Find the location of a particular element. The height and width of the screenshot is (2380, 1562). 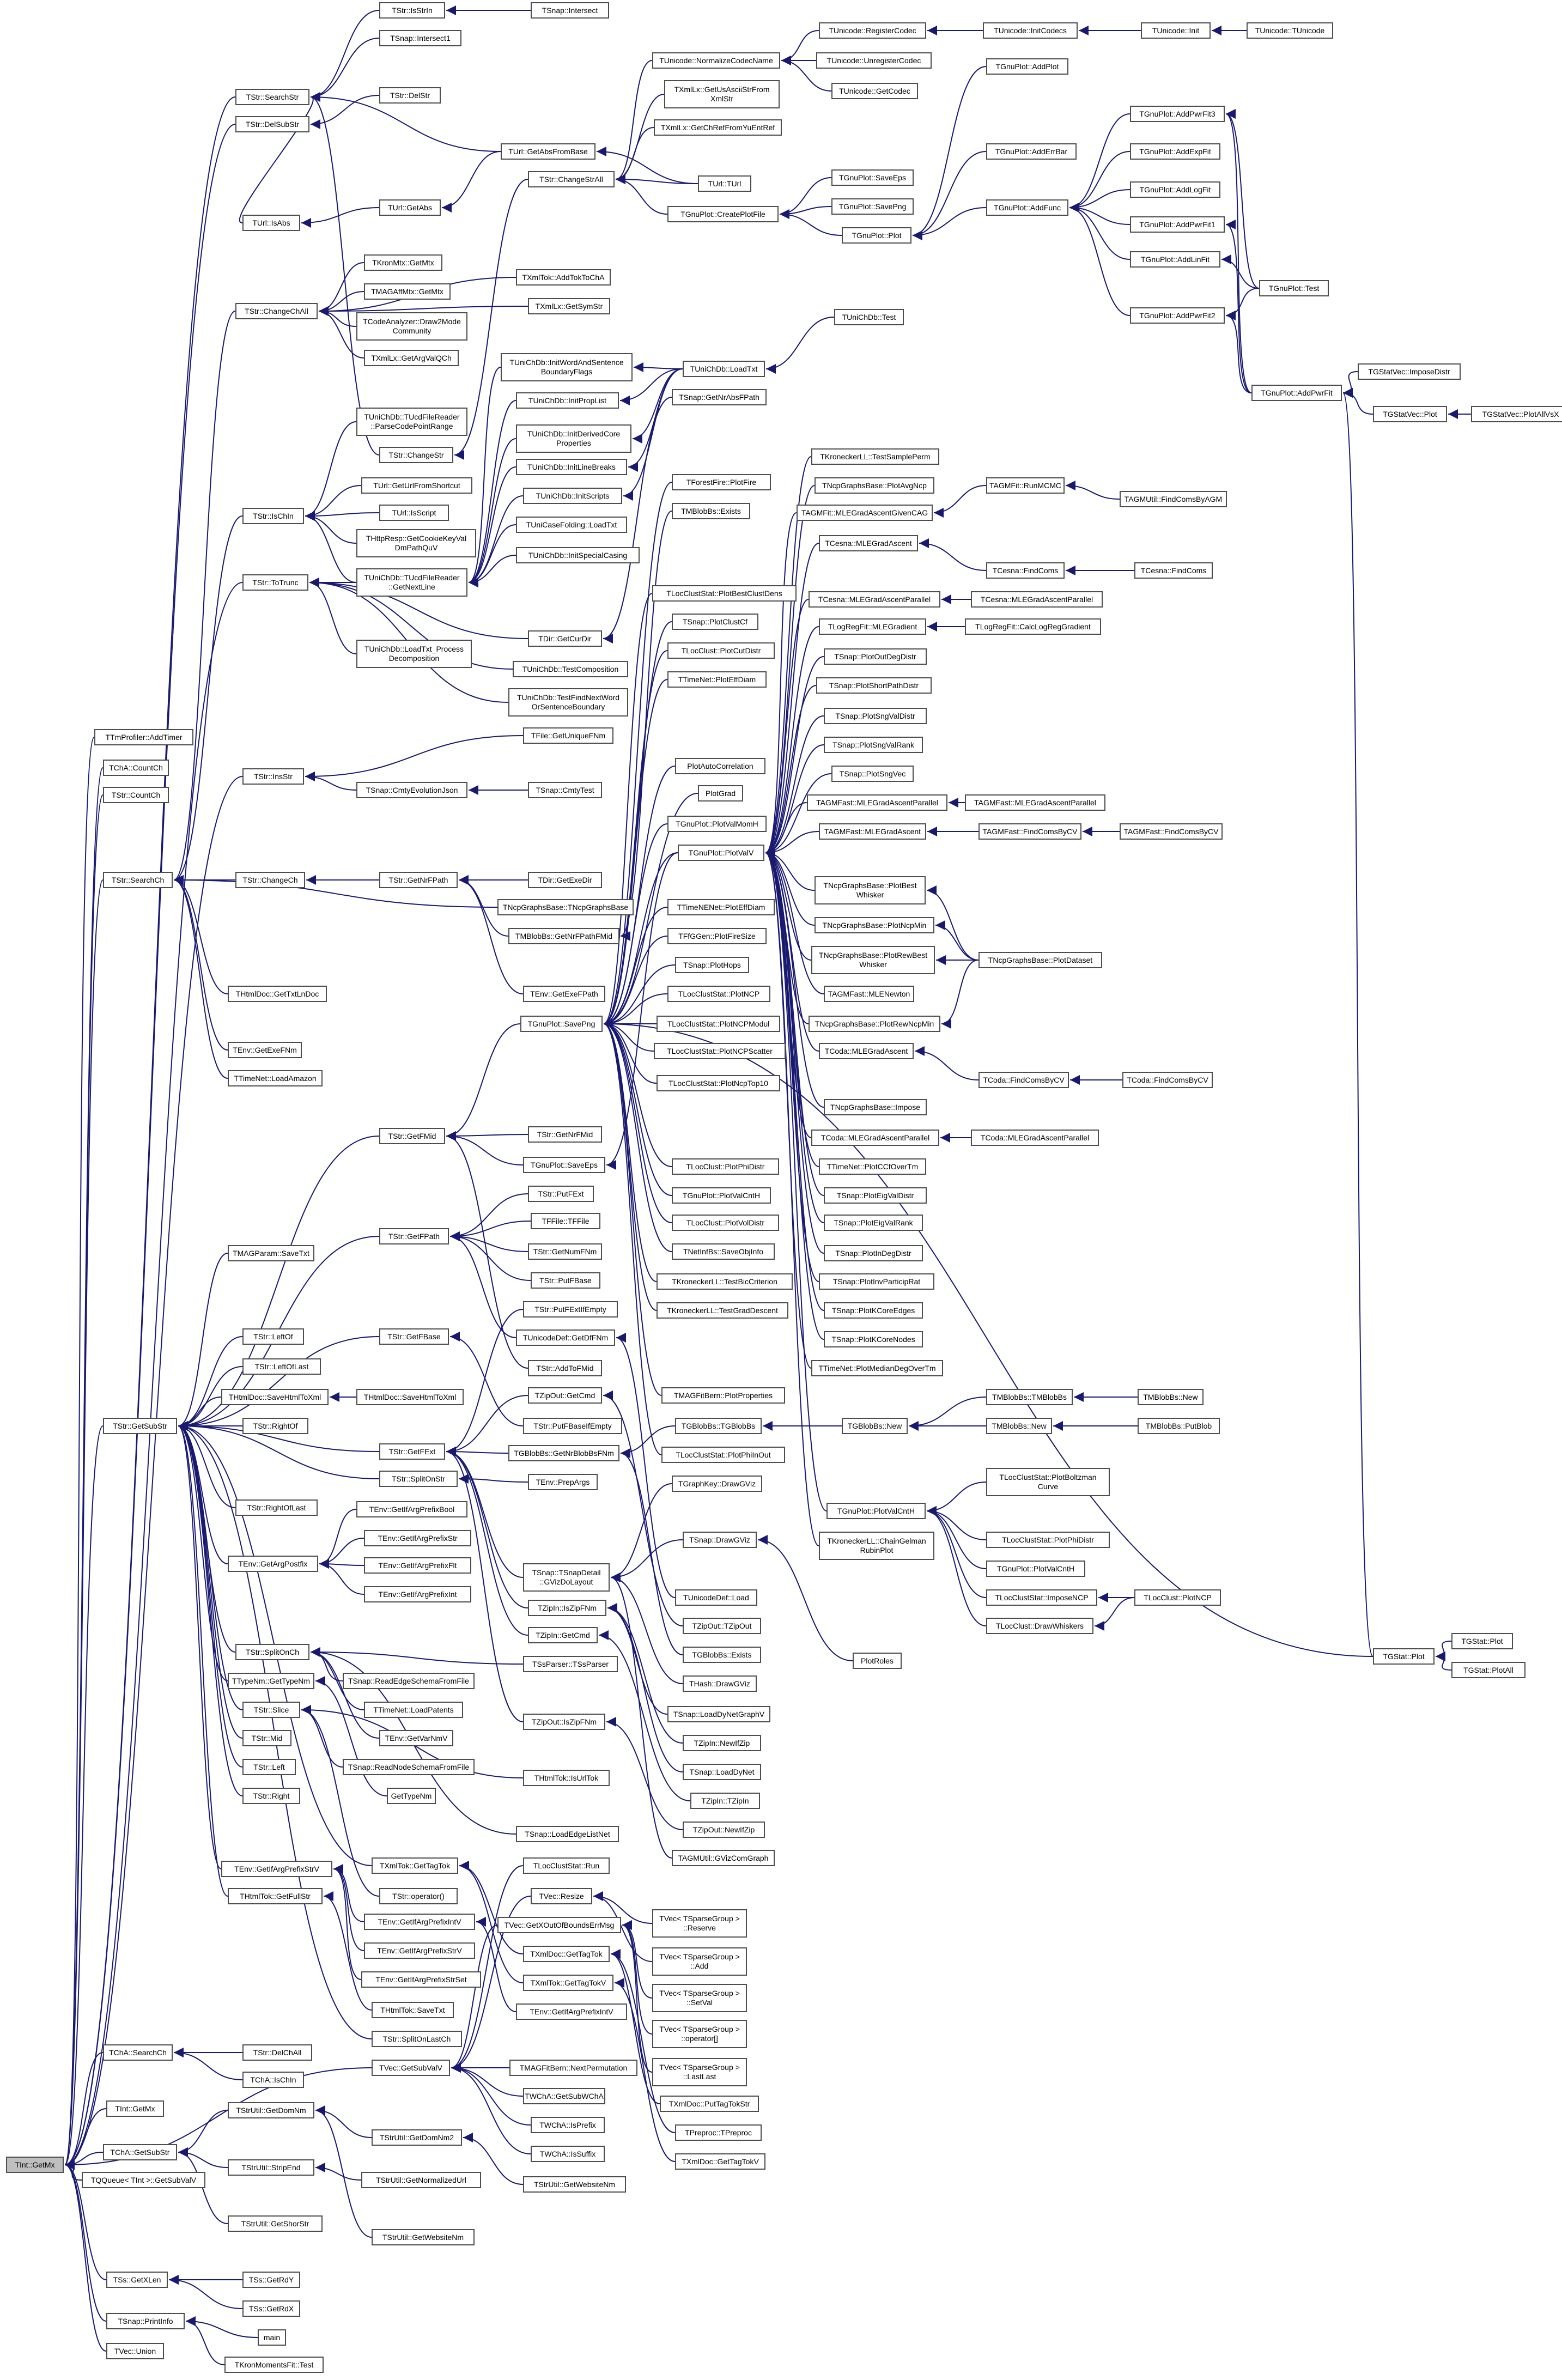

function-node: TGBlobBs::New is located at coordinates (875, 1426).